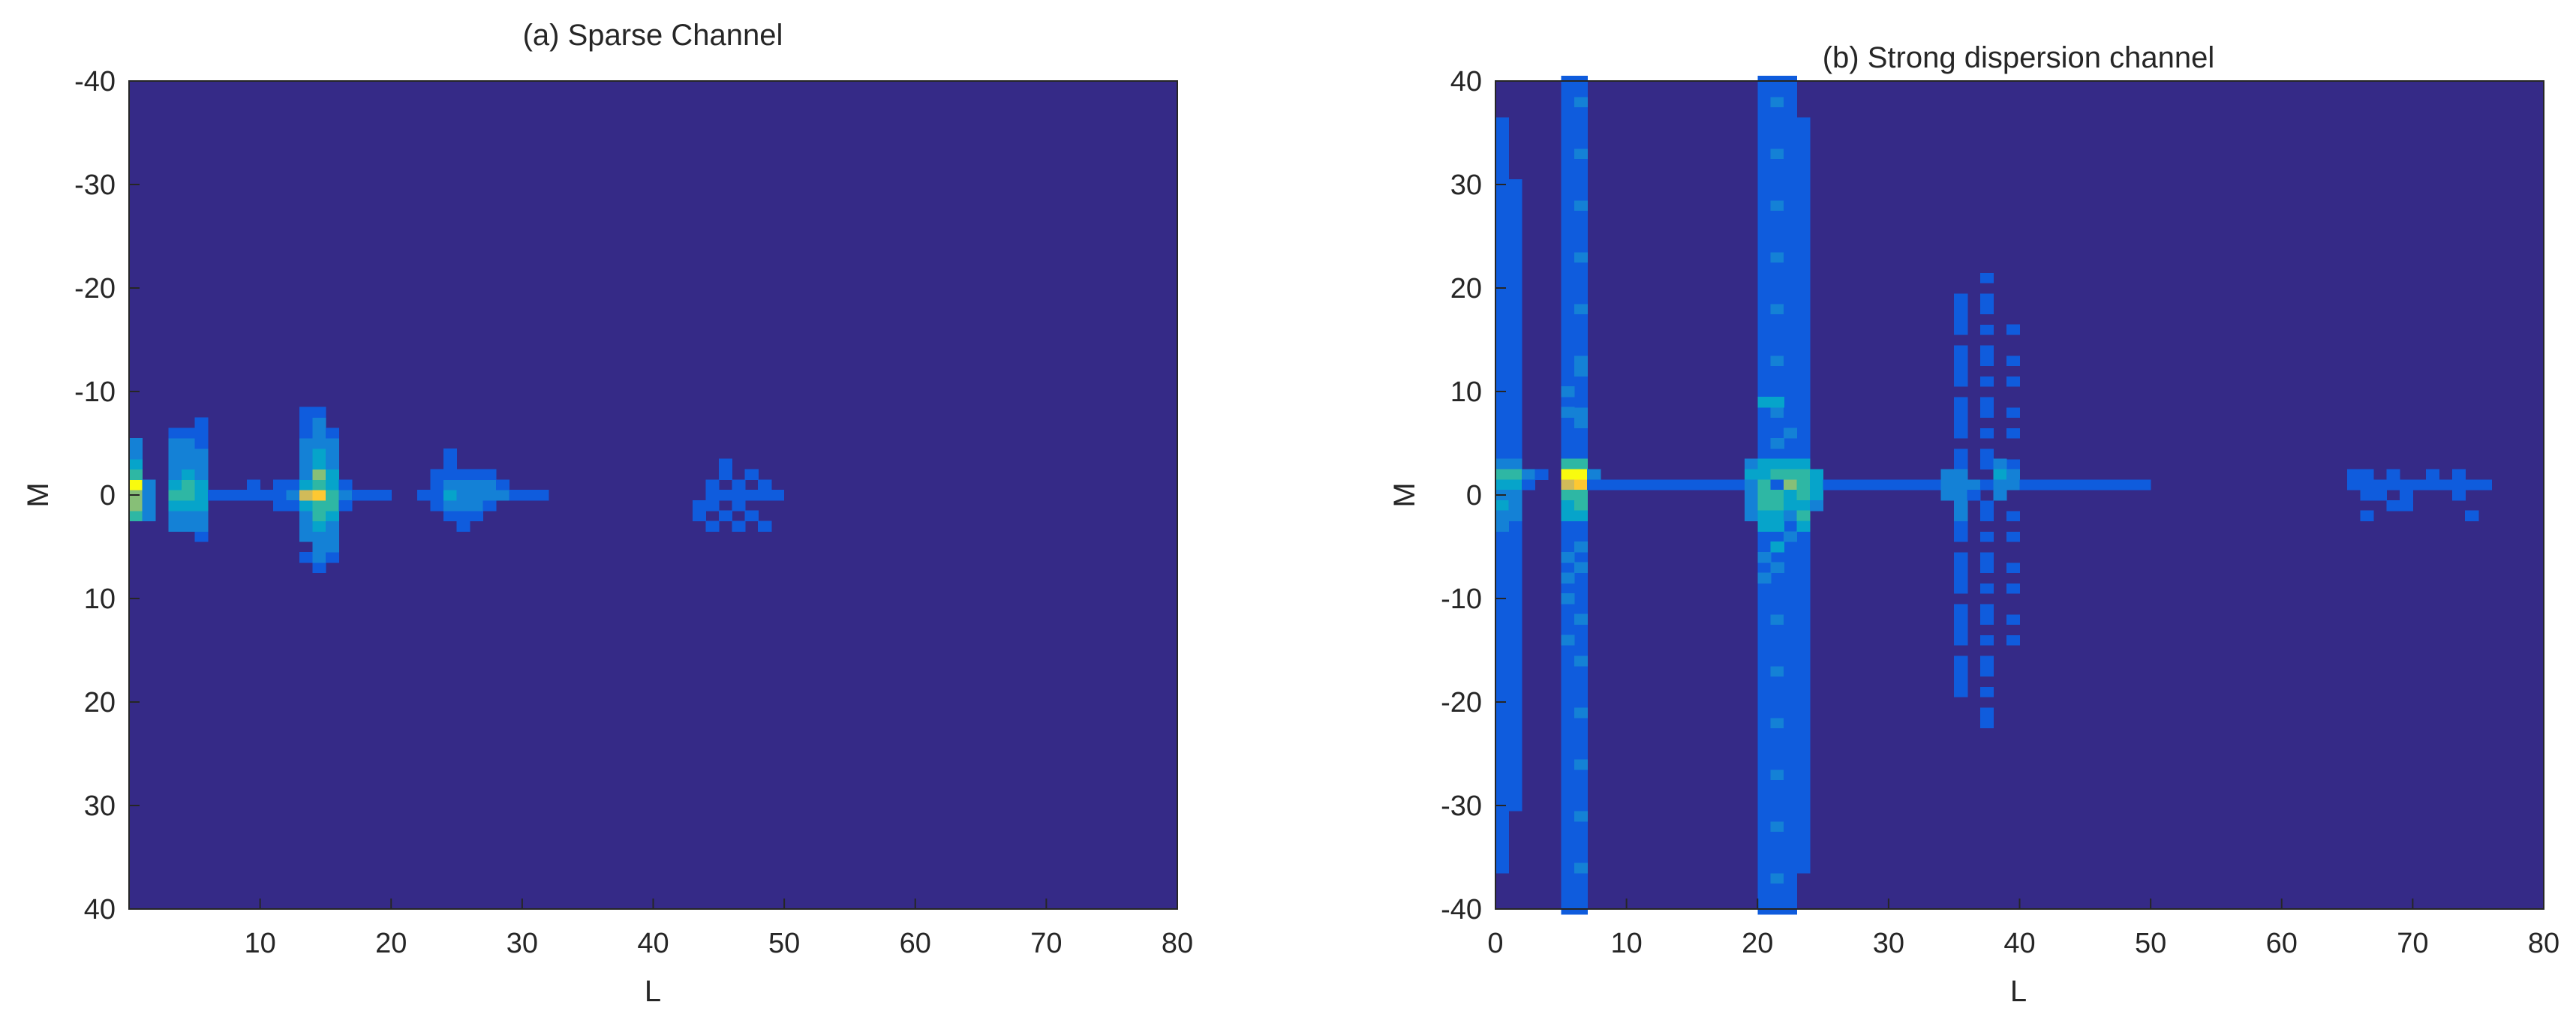 The width and height of the screenshot is (2576, 1026). What do you see at coordinates (2019, 57) in the screenshot?
I see `chart-title: (b) Strong dispersion channel` at bounding box center [2019, 57].